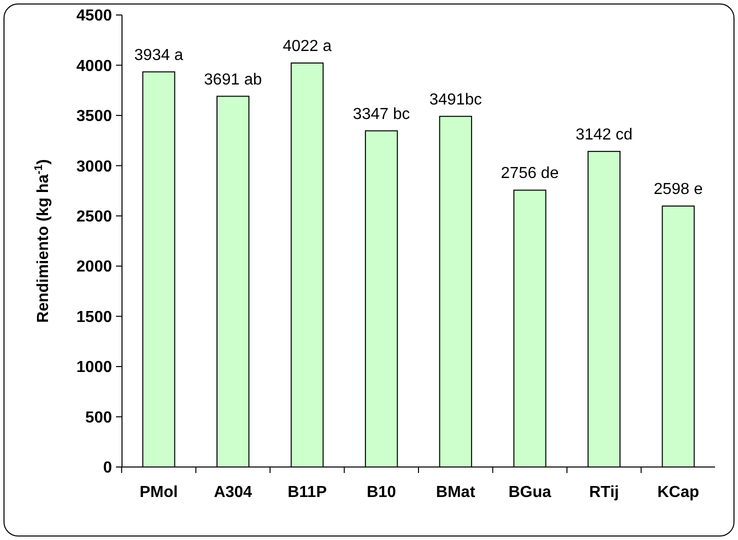  Describe the element at coordinates (308, 492) in the screenshot. I see `x-tick-label: B11P` at that location.